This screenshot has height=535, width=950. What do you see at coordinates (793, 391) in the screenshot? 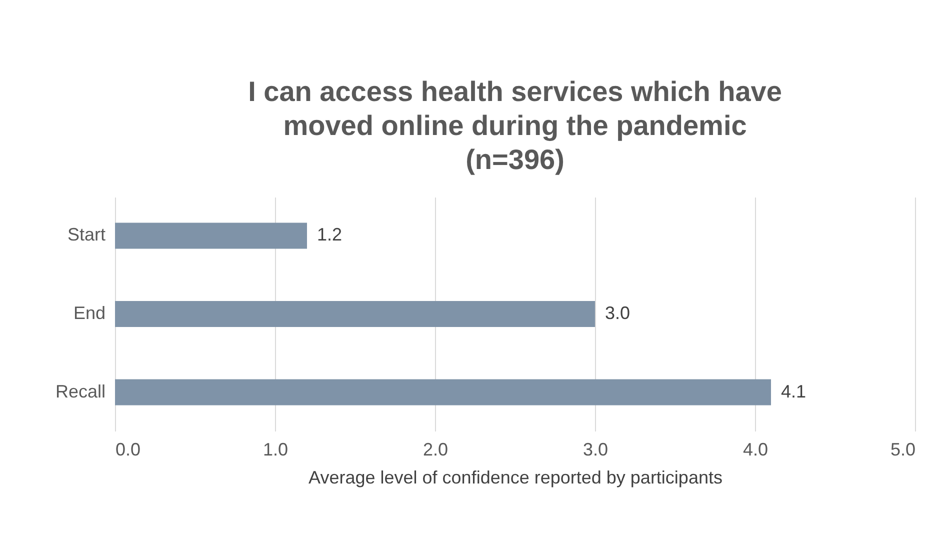
I see `data-label: 4.1` at bounding box center [793, 391].